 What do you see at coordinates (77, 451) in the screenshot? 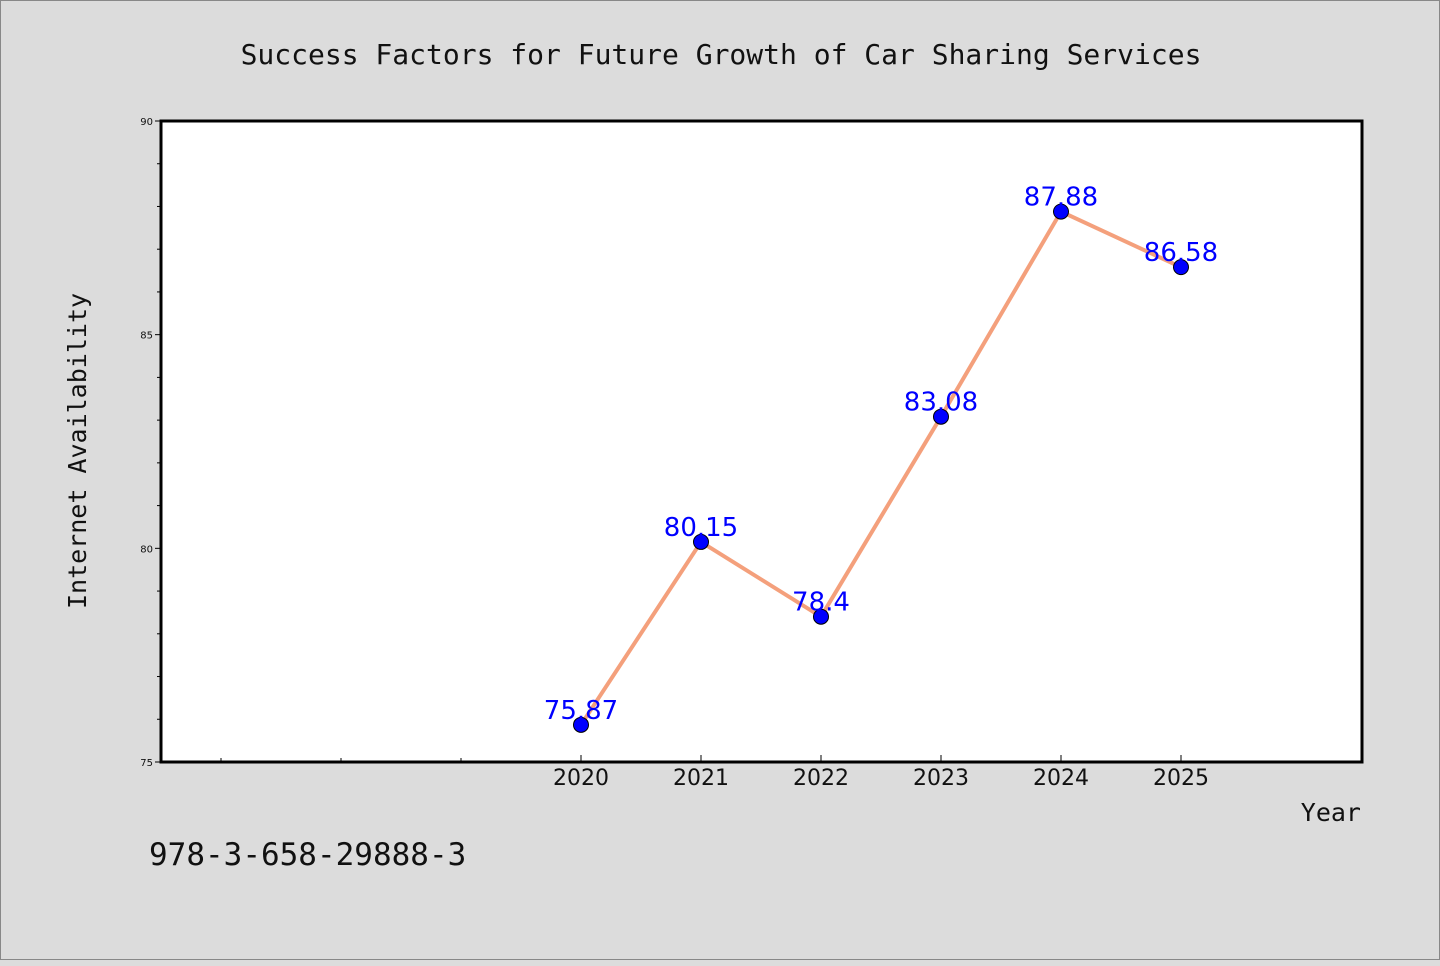
I see `y-axis-label: Internet Availability` at bounding box center [77, 451].